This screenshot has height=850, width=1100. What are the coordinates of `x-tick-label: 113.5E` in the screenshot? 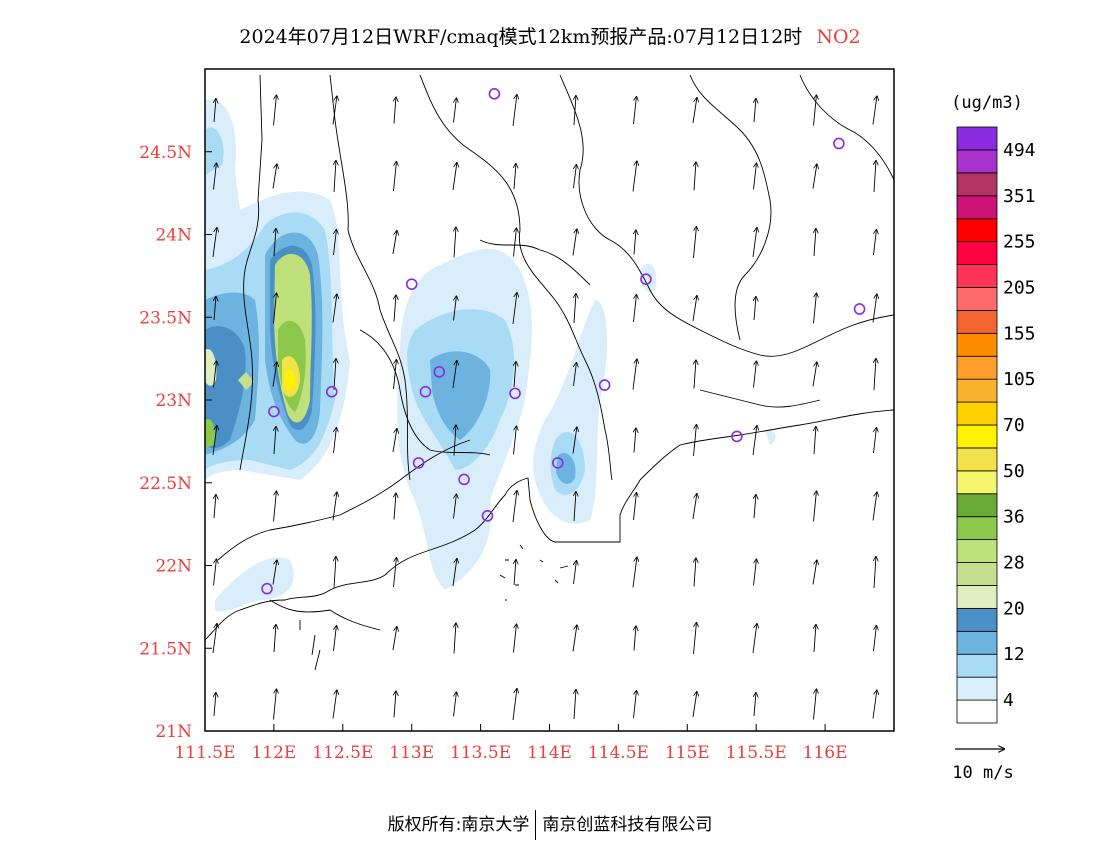 It's located at (480, 753).